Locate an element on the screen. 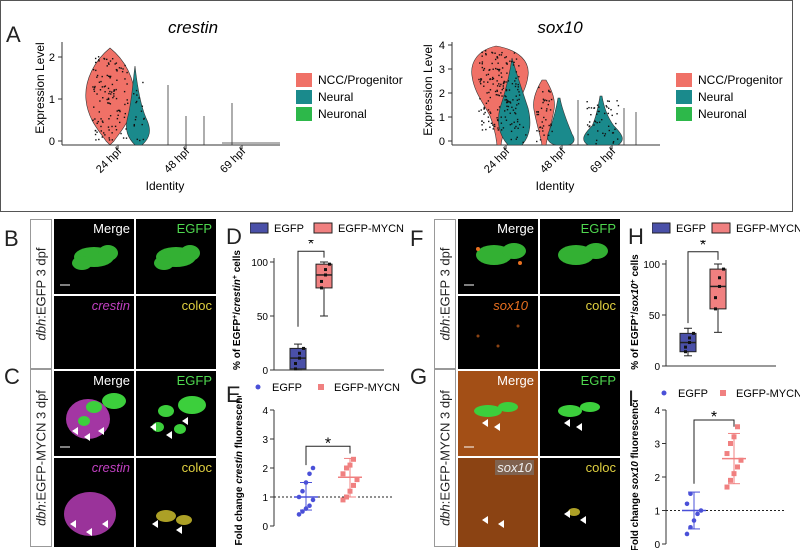 The image size is (800, 552). micro-c-coloc: coloc is located at coordinates (176, 502).